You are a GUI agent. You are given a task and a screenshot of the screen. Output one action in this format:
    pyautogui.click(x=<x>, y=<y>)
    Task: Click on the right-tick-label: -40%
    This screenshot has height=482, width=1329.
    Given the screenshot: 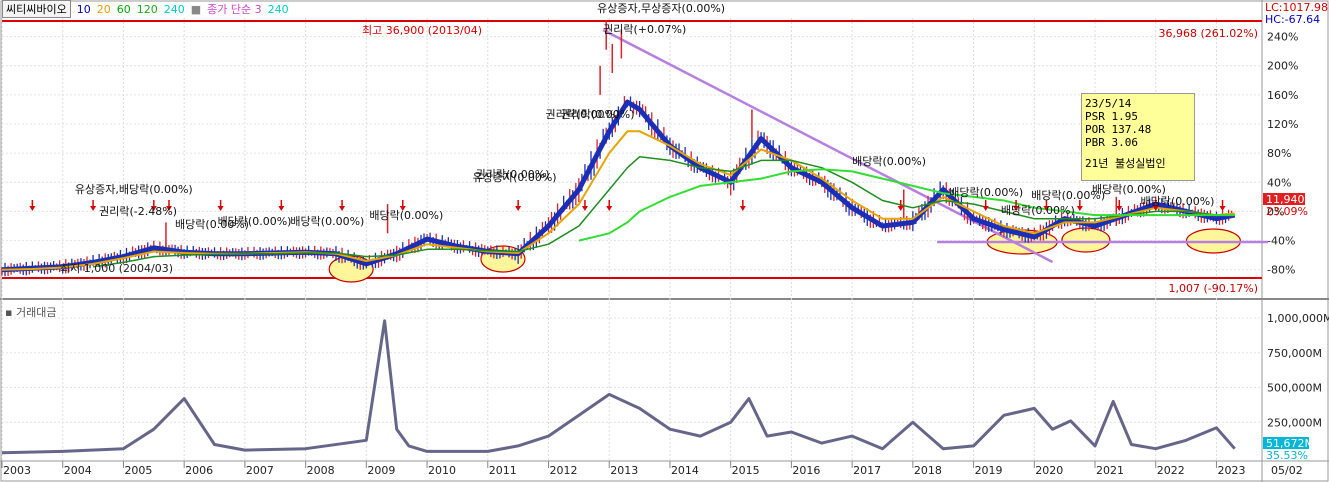 What is the action you would take?
    pyautogui.click(x=1281, y=241)
    